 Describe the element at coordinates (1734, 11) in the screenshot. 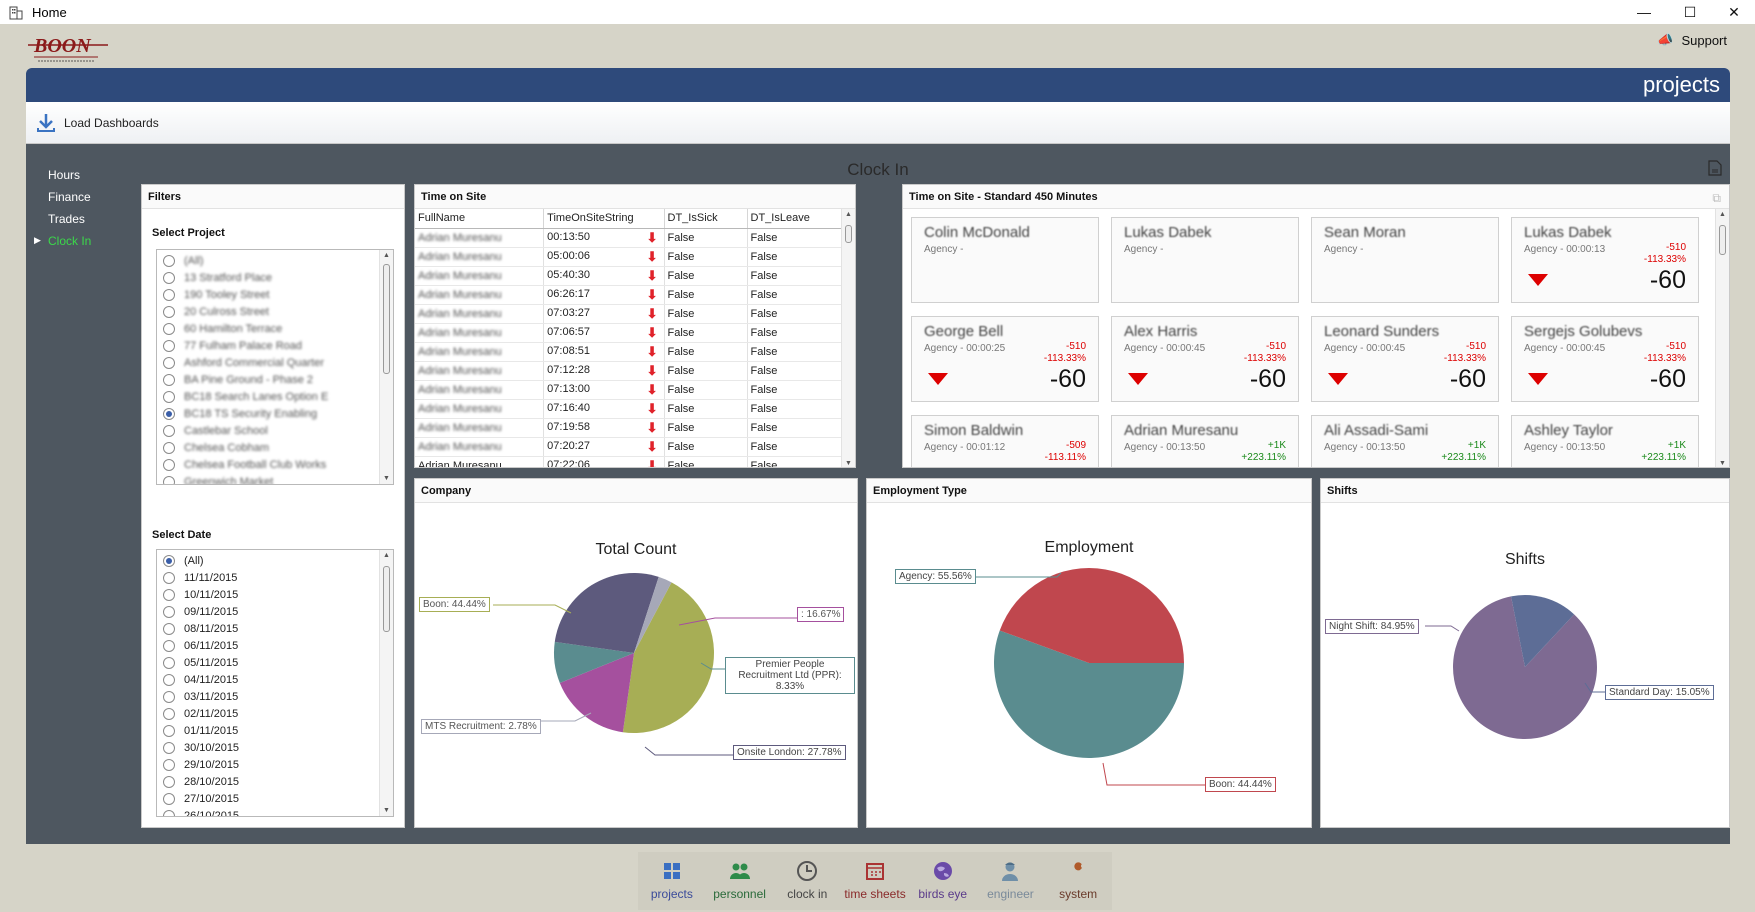

I see `close-button: ✕` at that location.